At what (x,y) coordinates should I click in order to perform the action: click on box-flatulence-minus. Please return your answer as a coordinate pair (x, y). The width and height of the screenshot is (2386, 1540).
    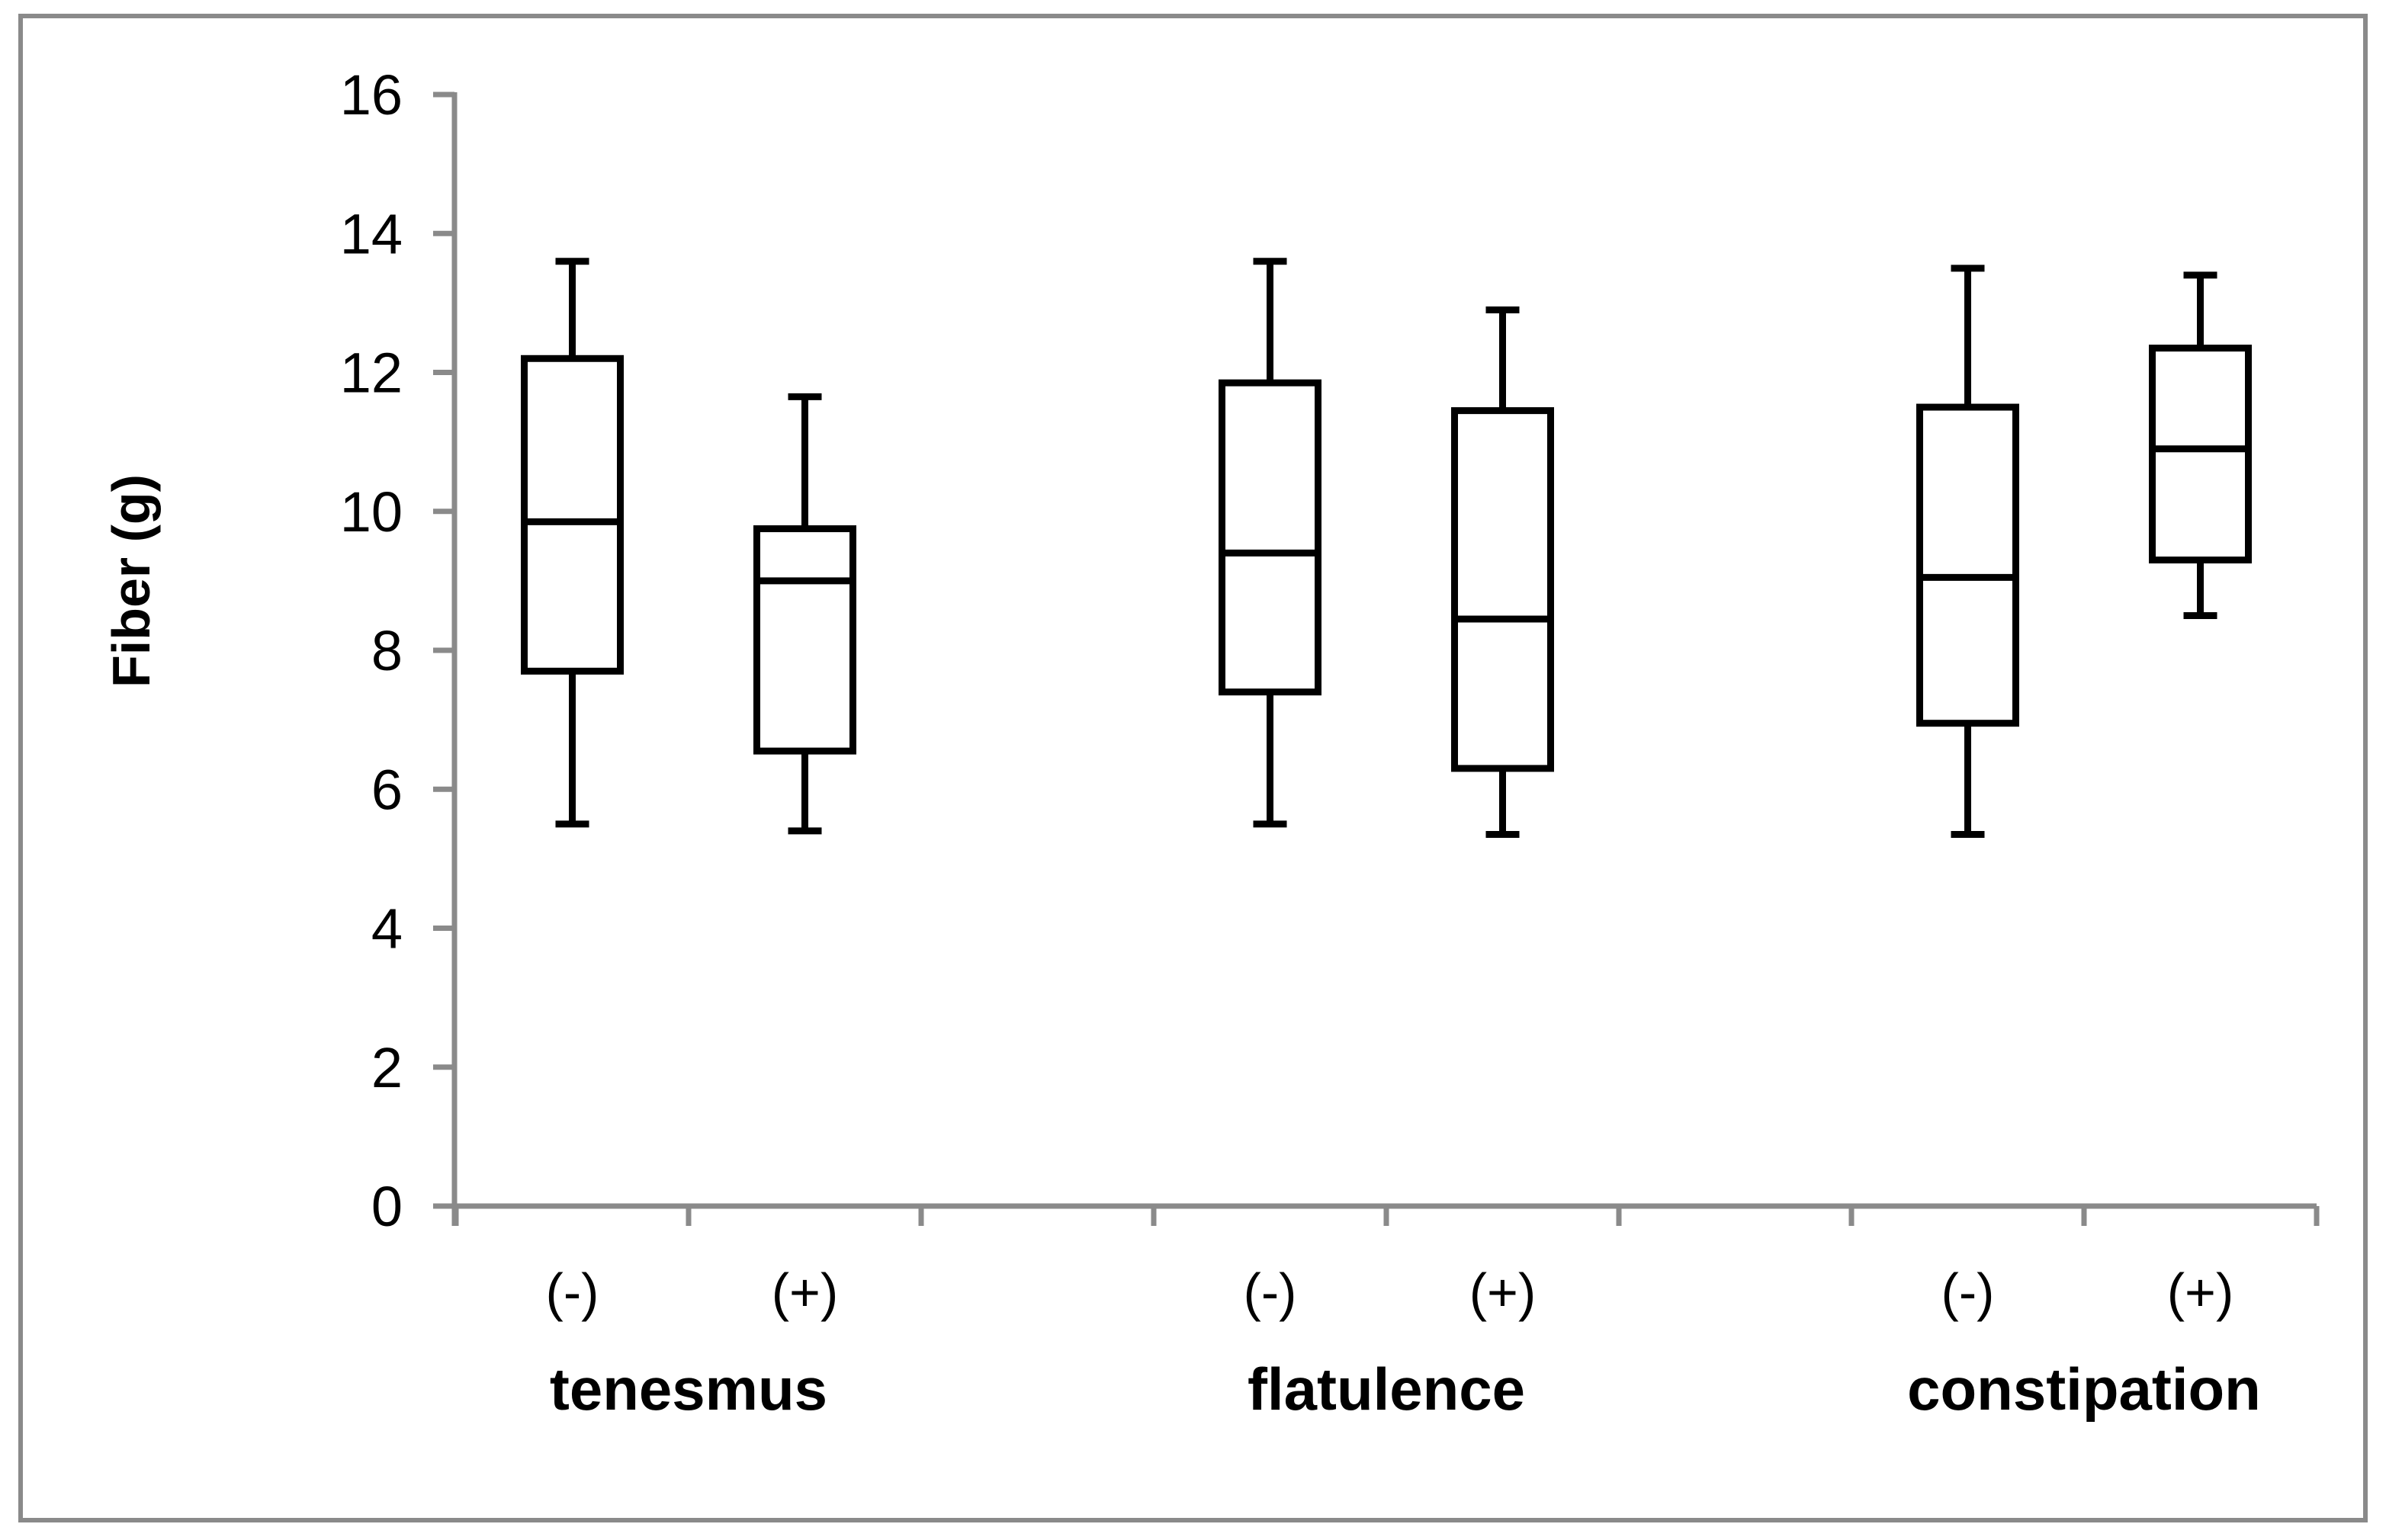
    Looking at the image, I should click on (1270, 543).